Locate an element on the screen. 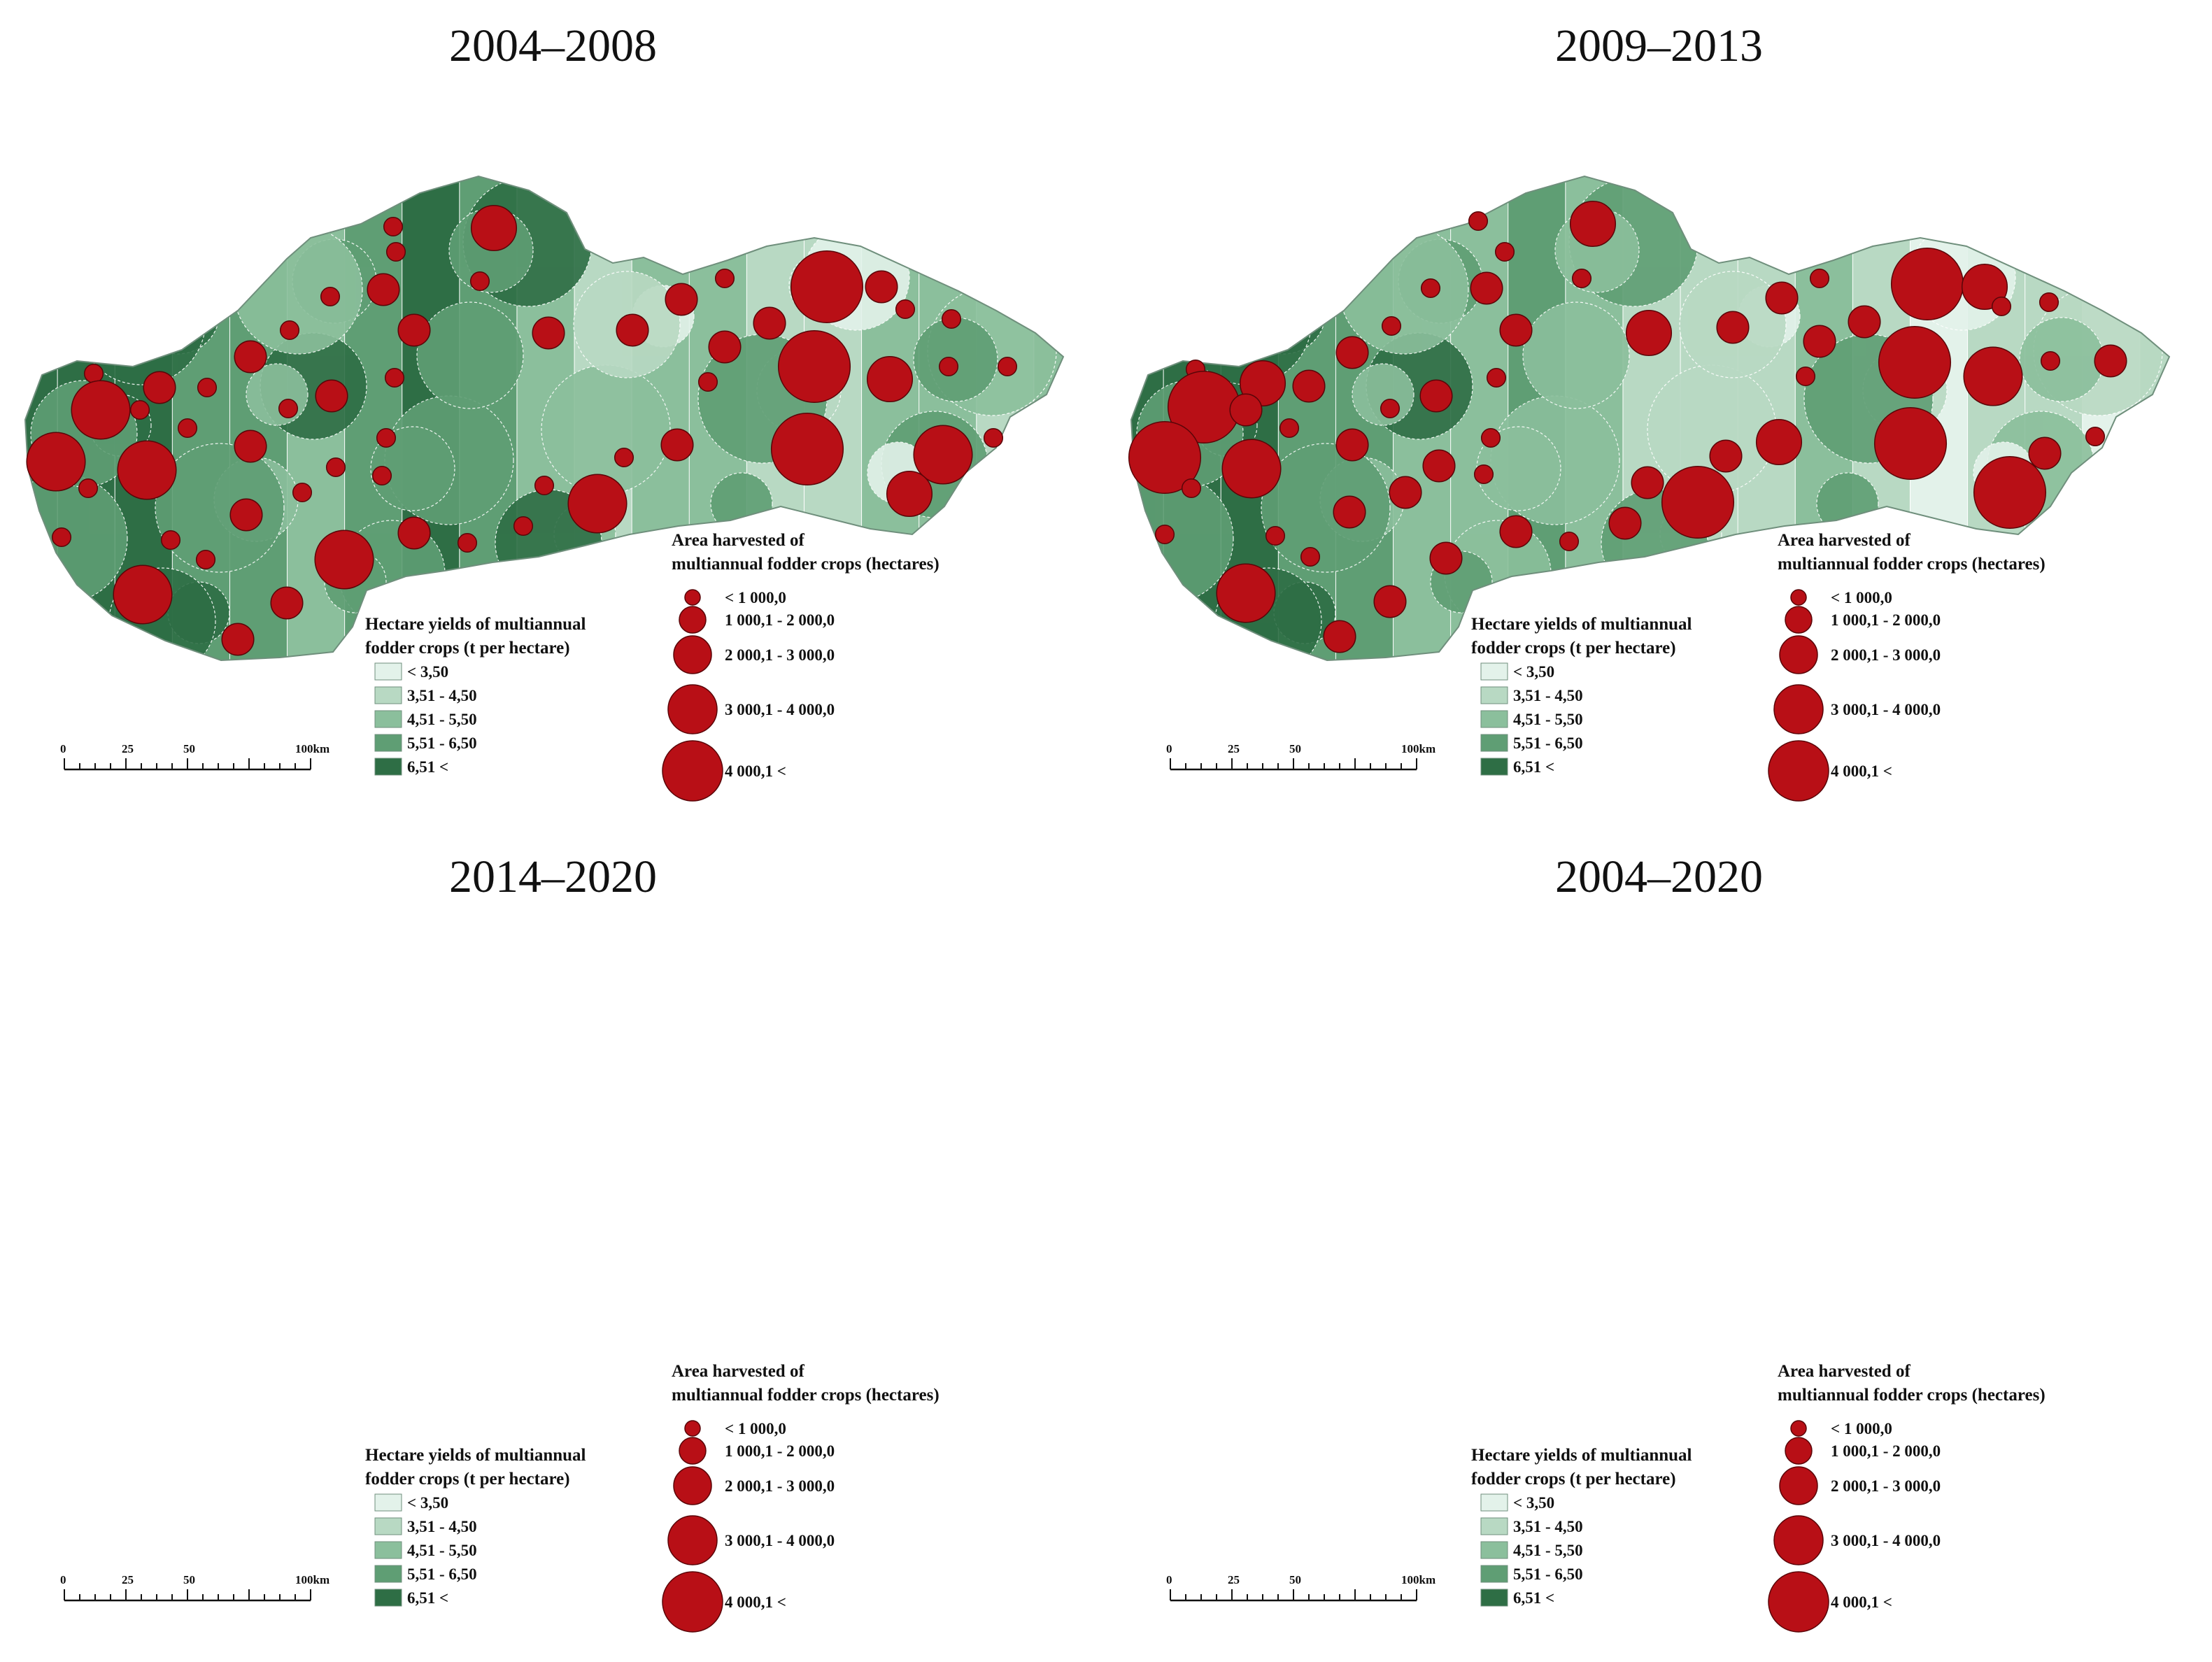 The image size is (2212, 1662). panel-title: 2014–2020 is located at coordinates (553, 877).